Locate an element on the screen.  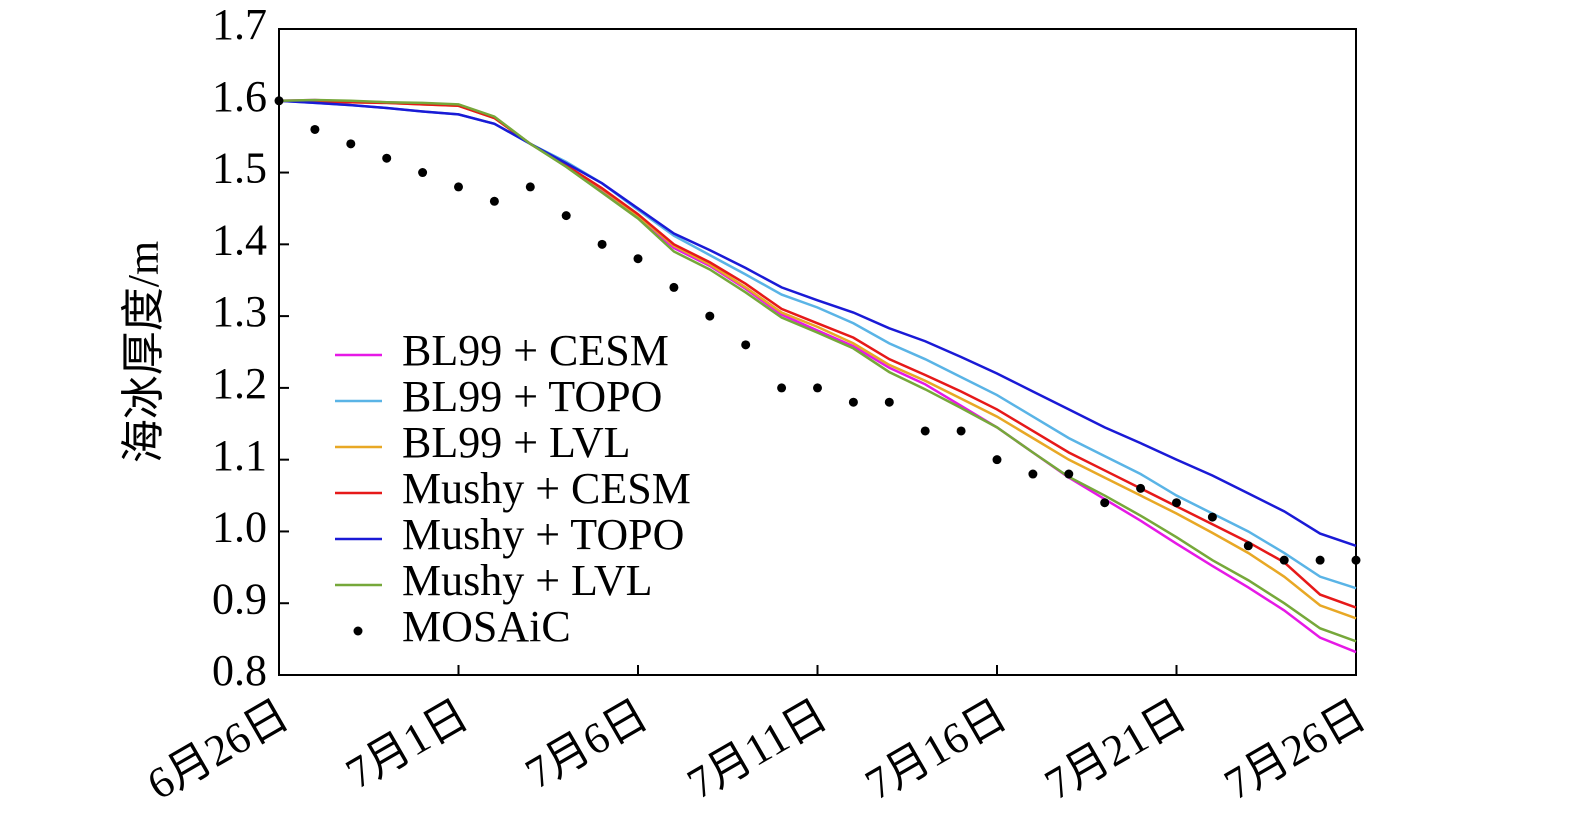
legend-label: Mushy + CESM is located at coordinates (546, 488).